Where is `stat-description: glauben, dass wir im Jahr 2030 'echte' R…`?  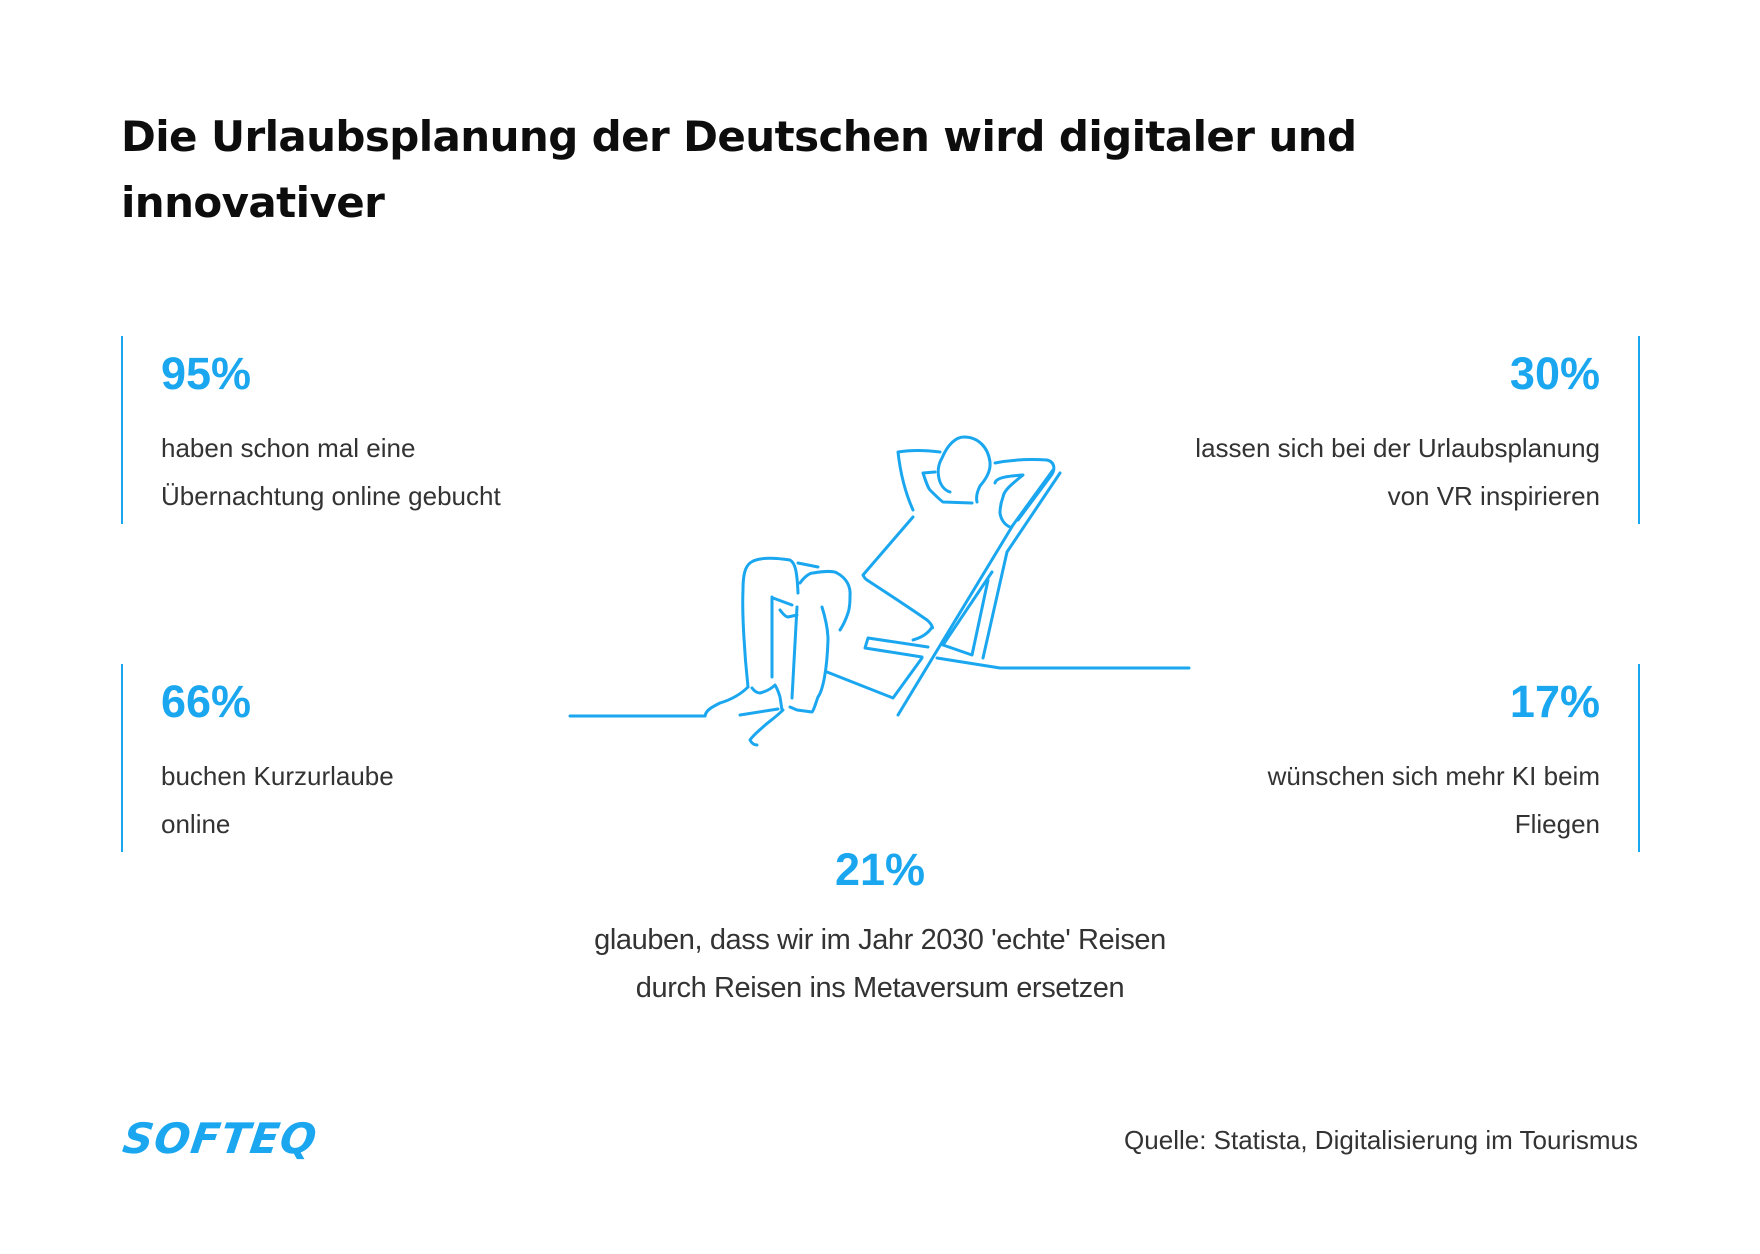
stat-description: glauben, dass wir im Jahr 2030 'echte' R… is located at coordinates (880, 964).